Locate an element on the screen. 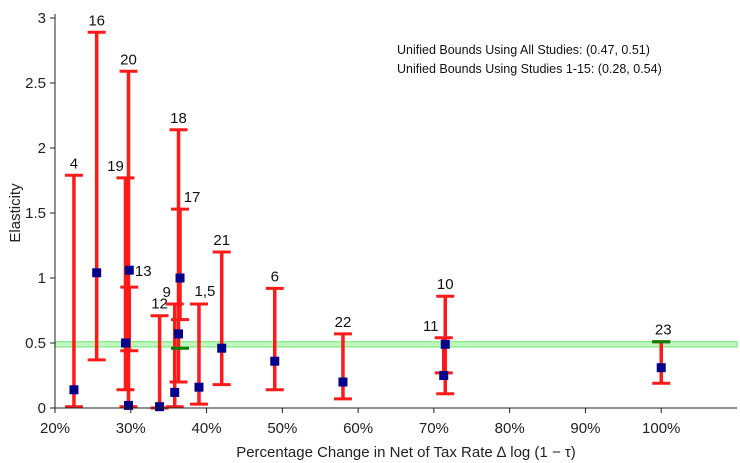 The width and height of the screenshot is (740, 463). study-label: 20 is located at coordinates (128, 59).